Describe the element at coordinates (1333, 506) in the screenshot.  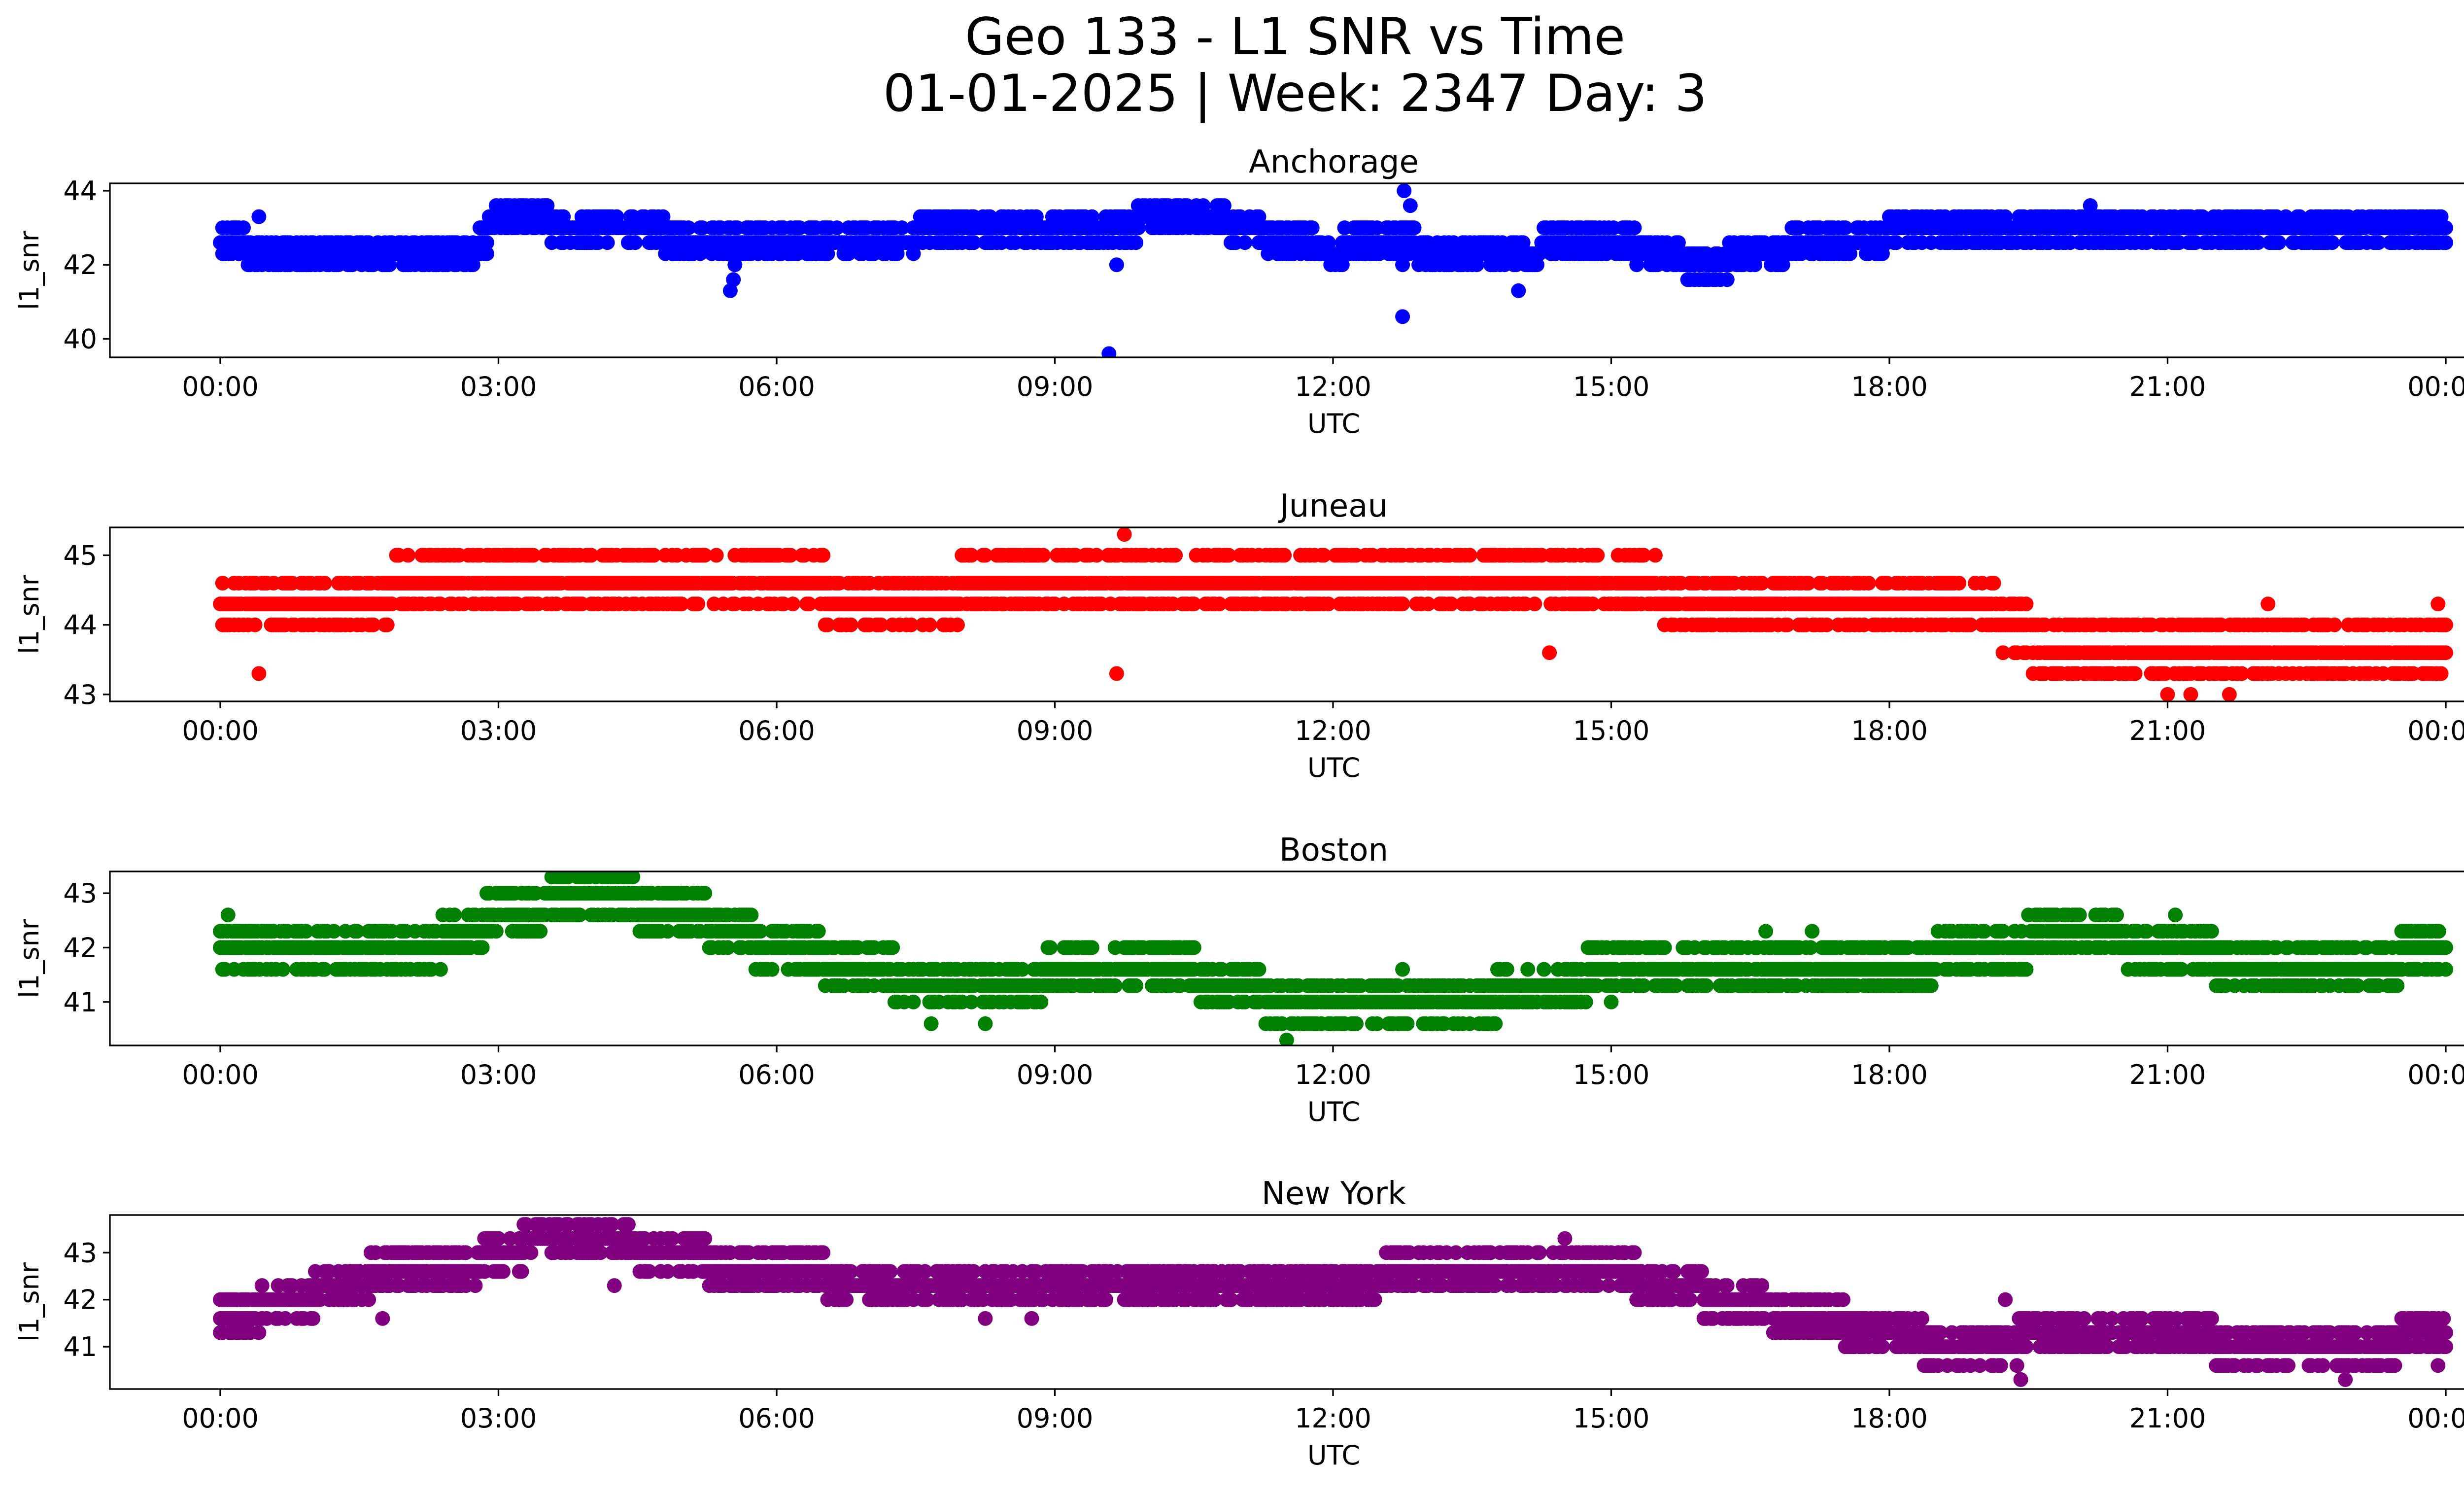
I see `panel-title-juneau: Juneau` at that location.